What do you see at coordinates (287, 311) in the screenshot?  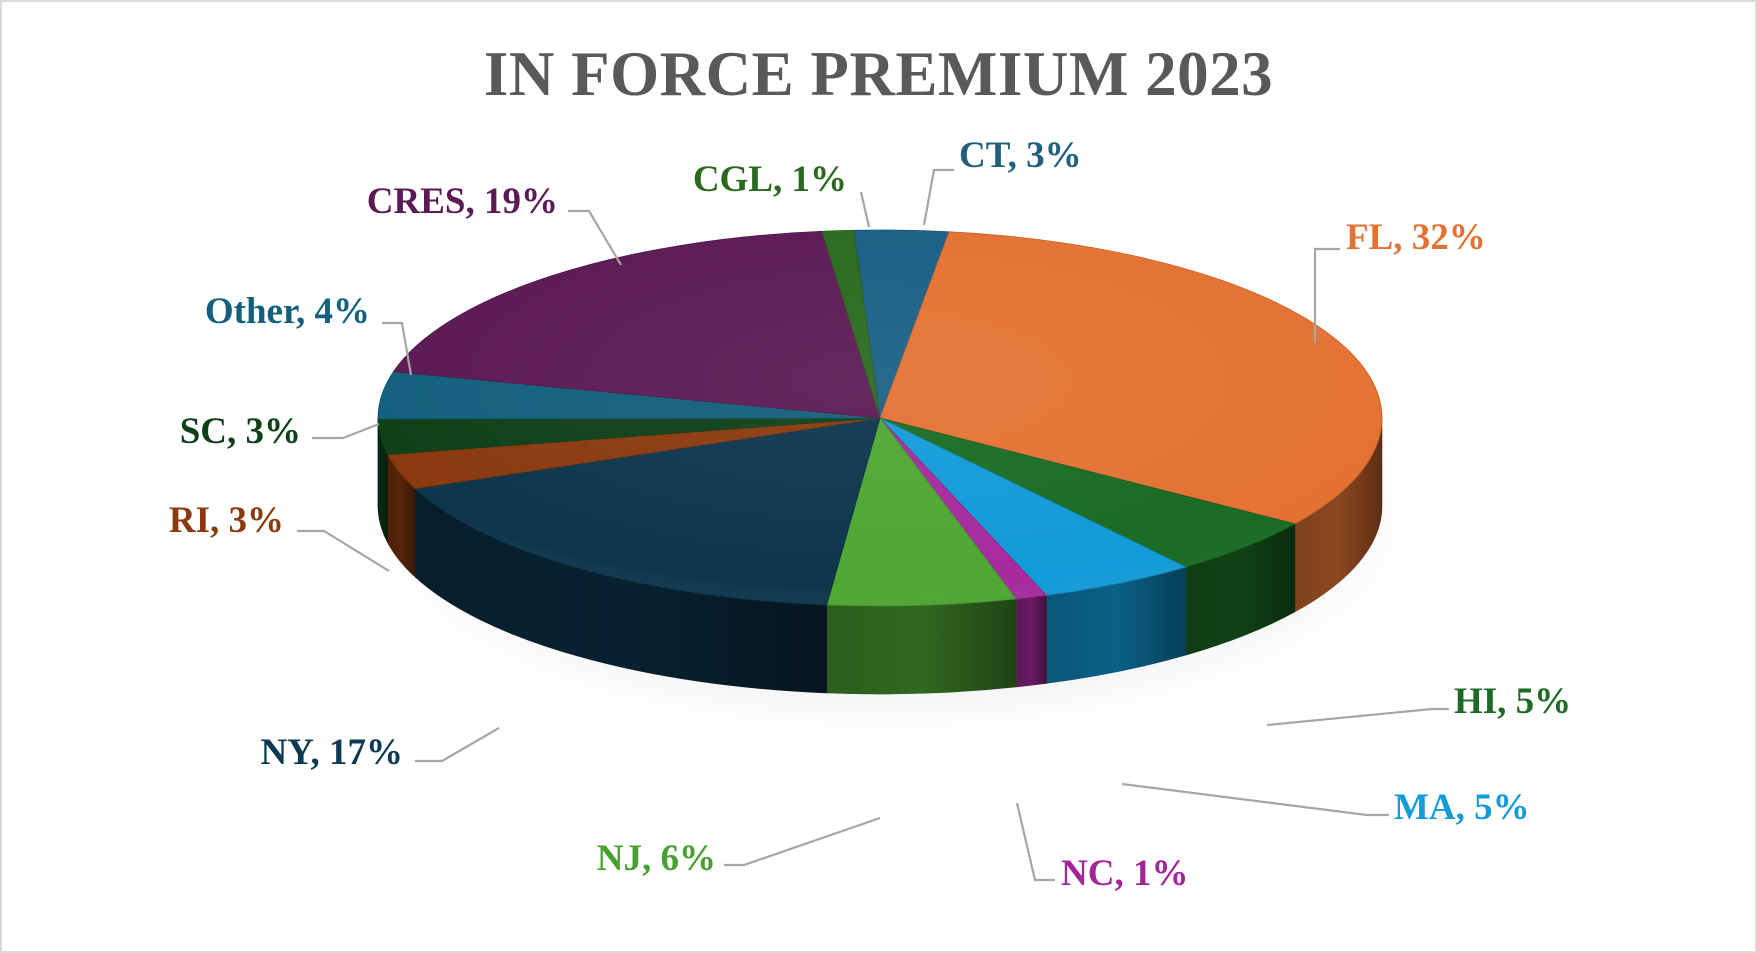 I see `data-label-other: Other, 4%` at bounding box center [287, 311].